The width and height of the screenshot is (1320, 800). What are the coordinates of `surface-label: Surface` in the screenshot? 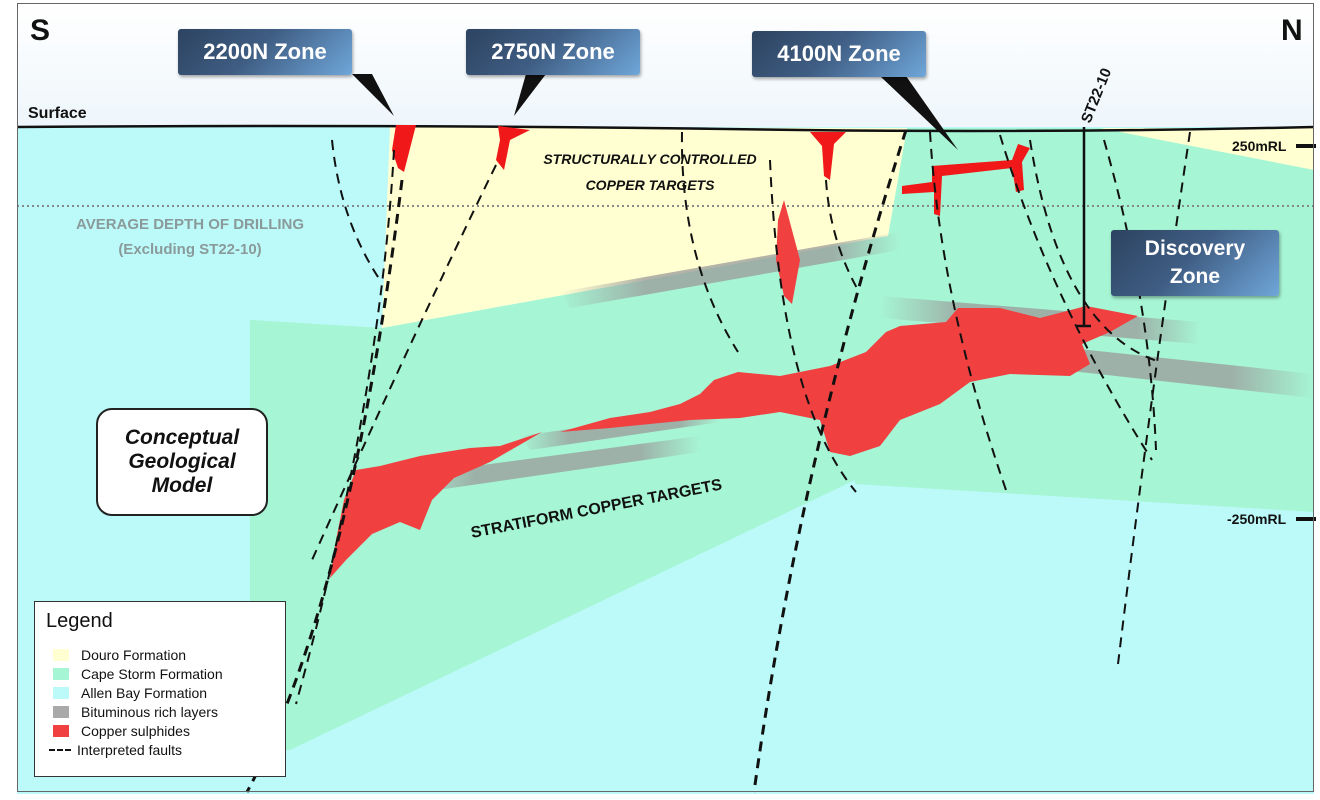 It's located at (57, 113).